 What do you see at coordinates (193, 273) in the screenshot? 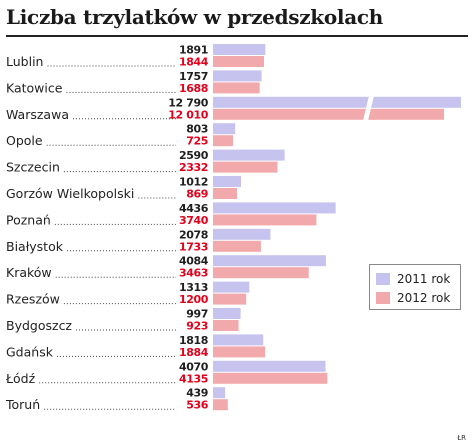
I see `value-label-2012-krakow: 3463` at bounding box center [193, 273].